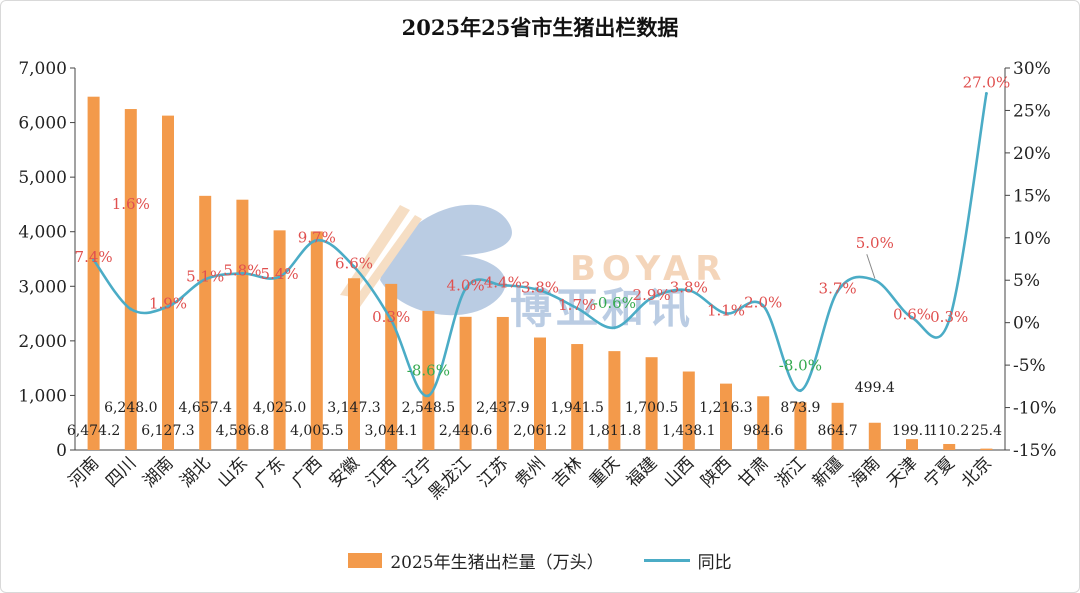 This screenshot has height=593, width=1080. Describe the element at coordinates (539, 431) in the screenshot. I see `bar-value-label: 2,061.2` at that location.